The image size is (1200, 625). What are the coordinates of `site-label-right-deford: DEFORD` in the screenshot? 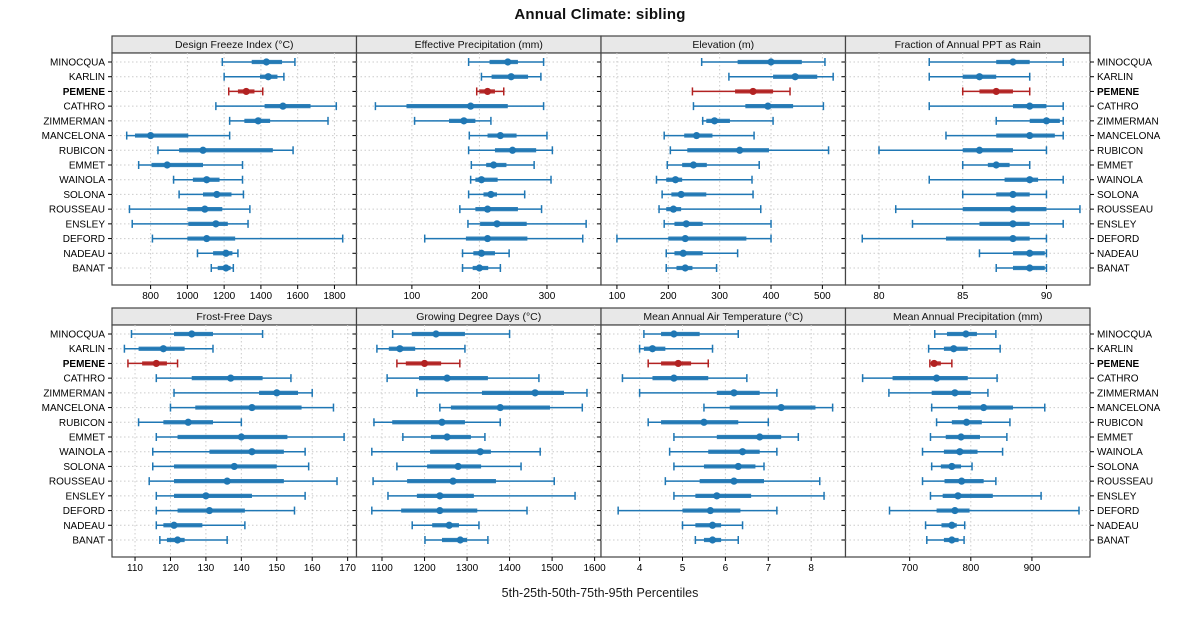 It's located at (1118, 239).